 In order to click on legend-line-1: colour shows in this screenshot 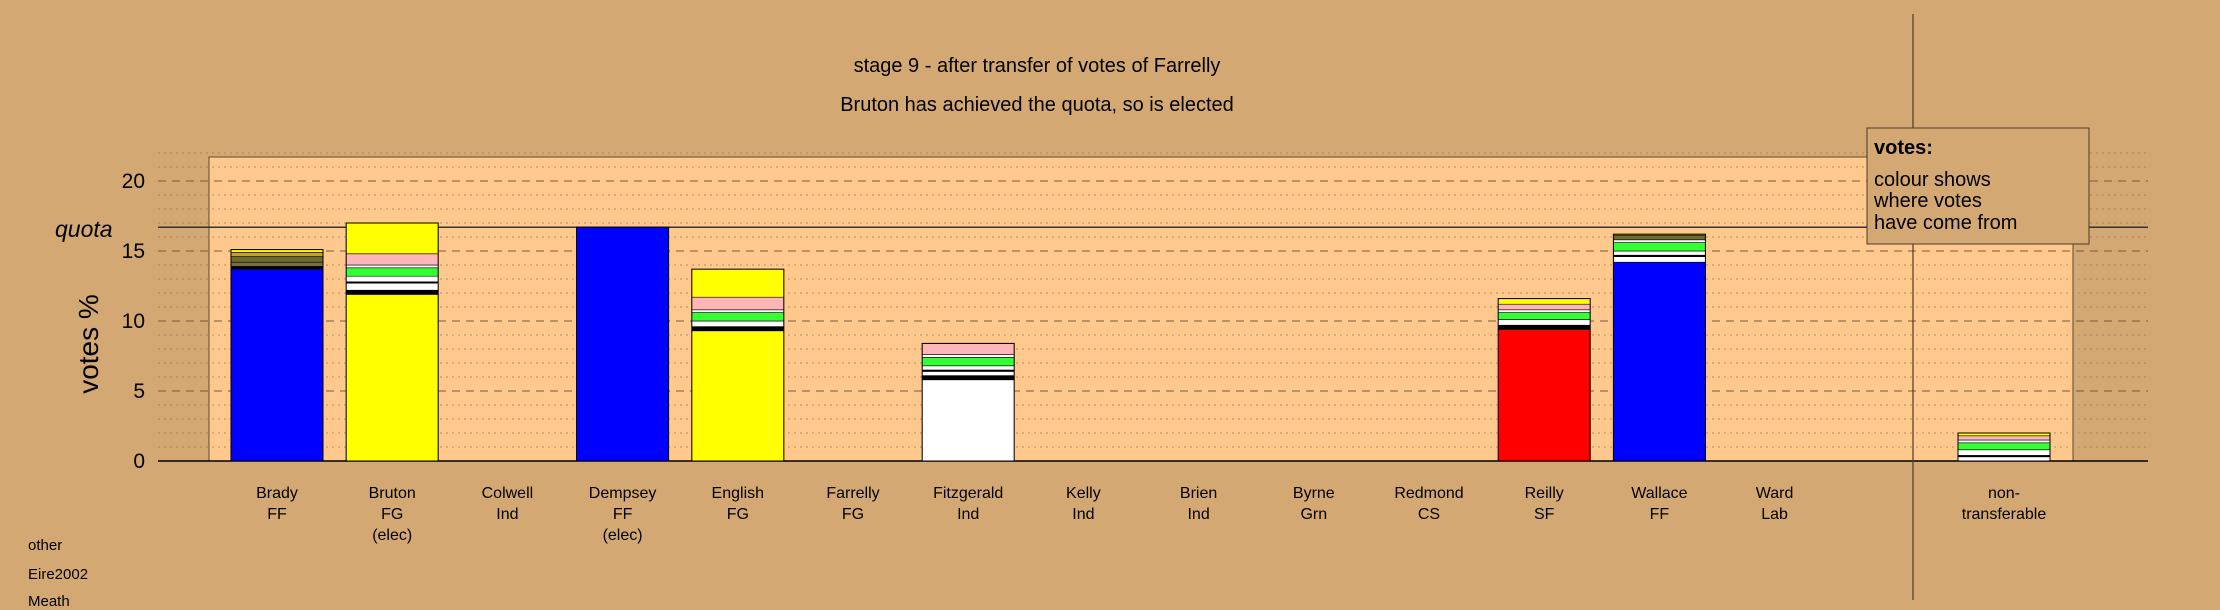, I will do `click(1932, 180)`.